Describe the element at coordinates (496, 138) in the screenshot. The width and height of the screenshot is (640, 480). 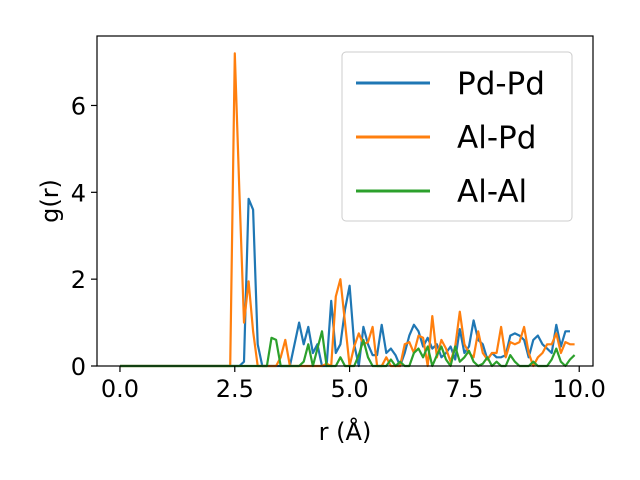
I see `legend-label-2: Al-Pd` at that location.